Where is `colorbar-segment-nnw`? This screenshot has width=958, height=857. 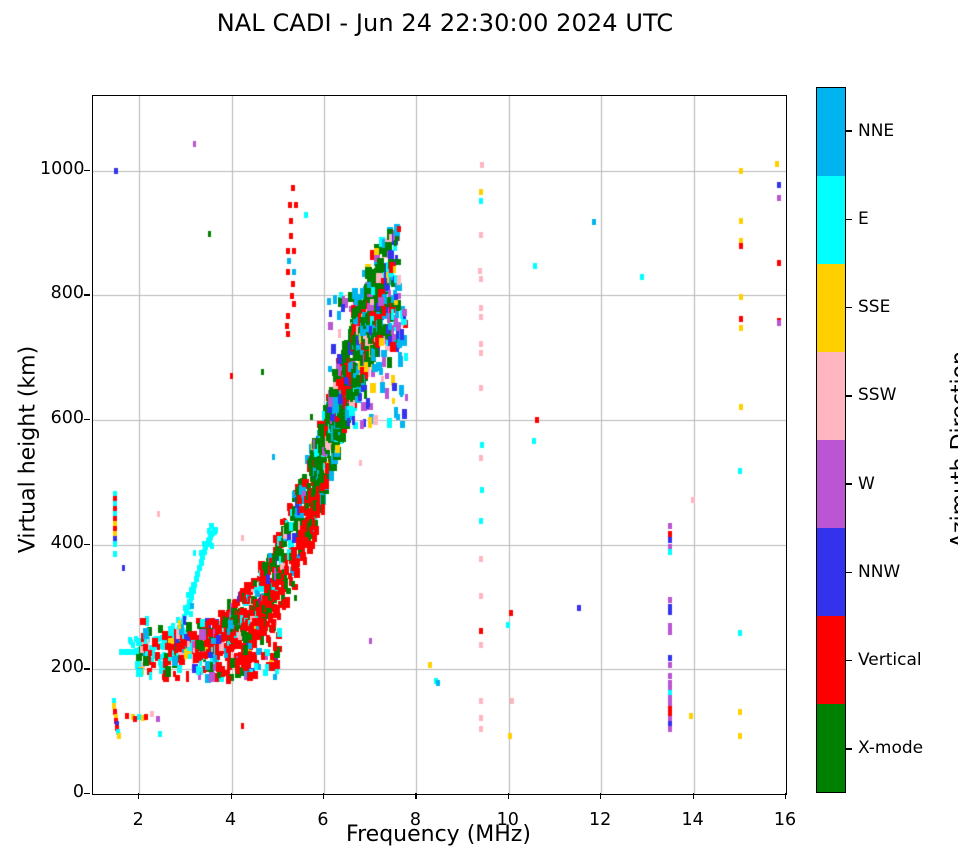
colorbar-segment-nnw is located at coordinates (831, 572).